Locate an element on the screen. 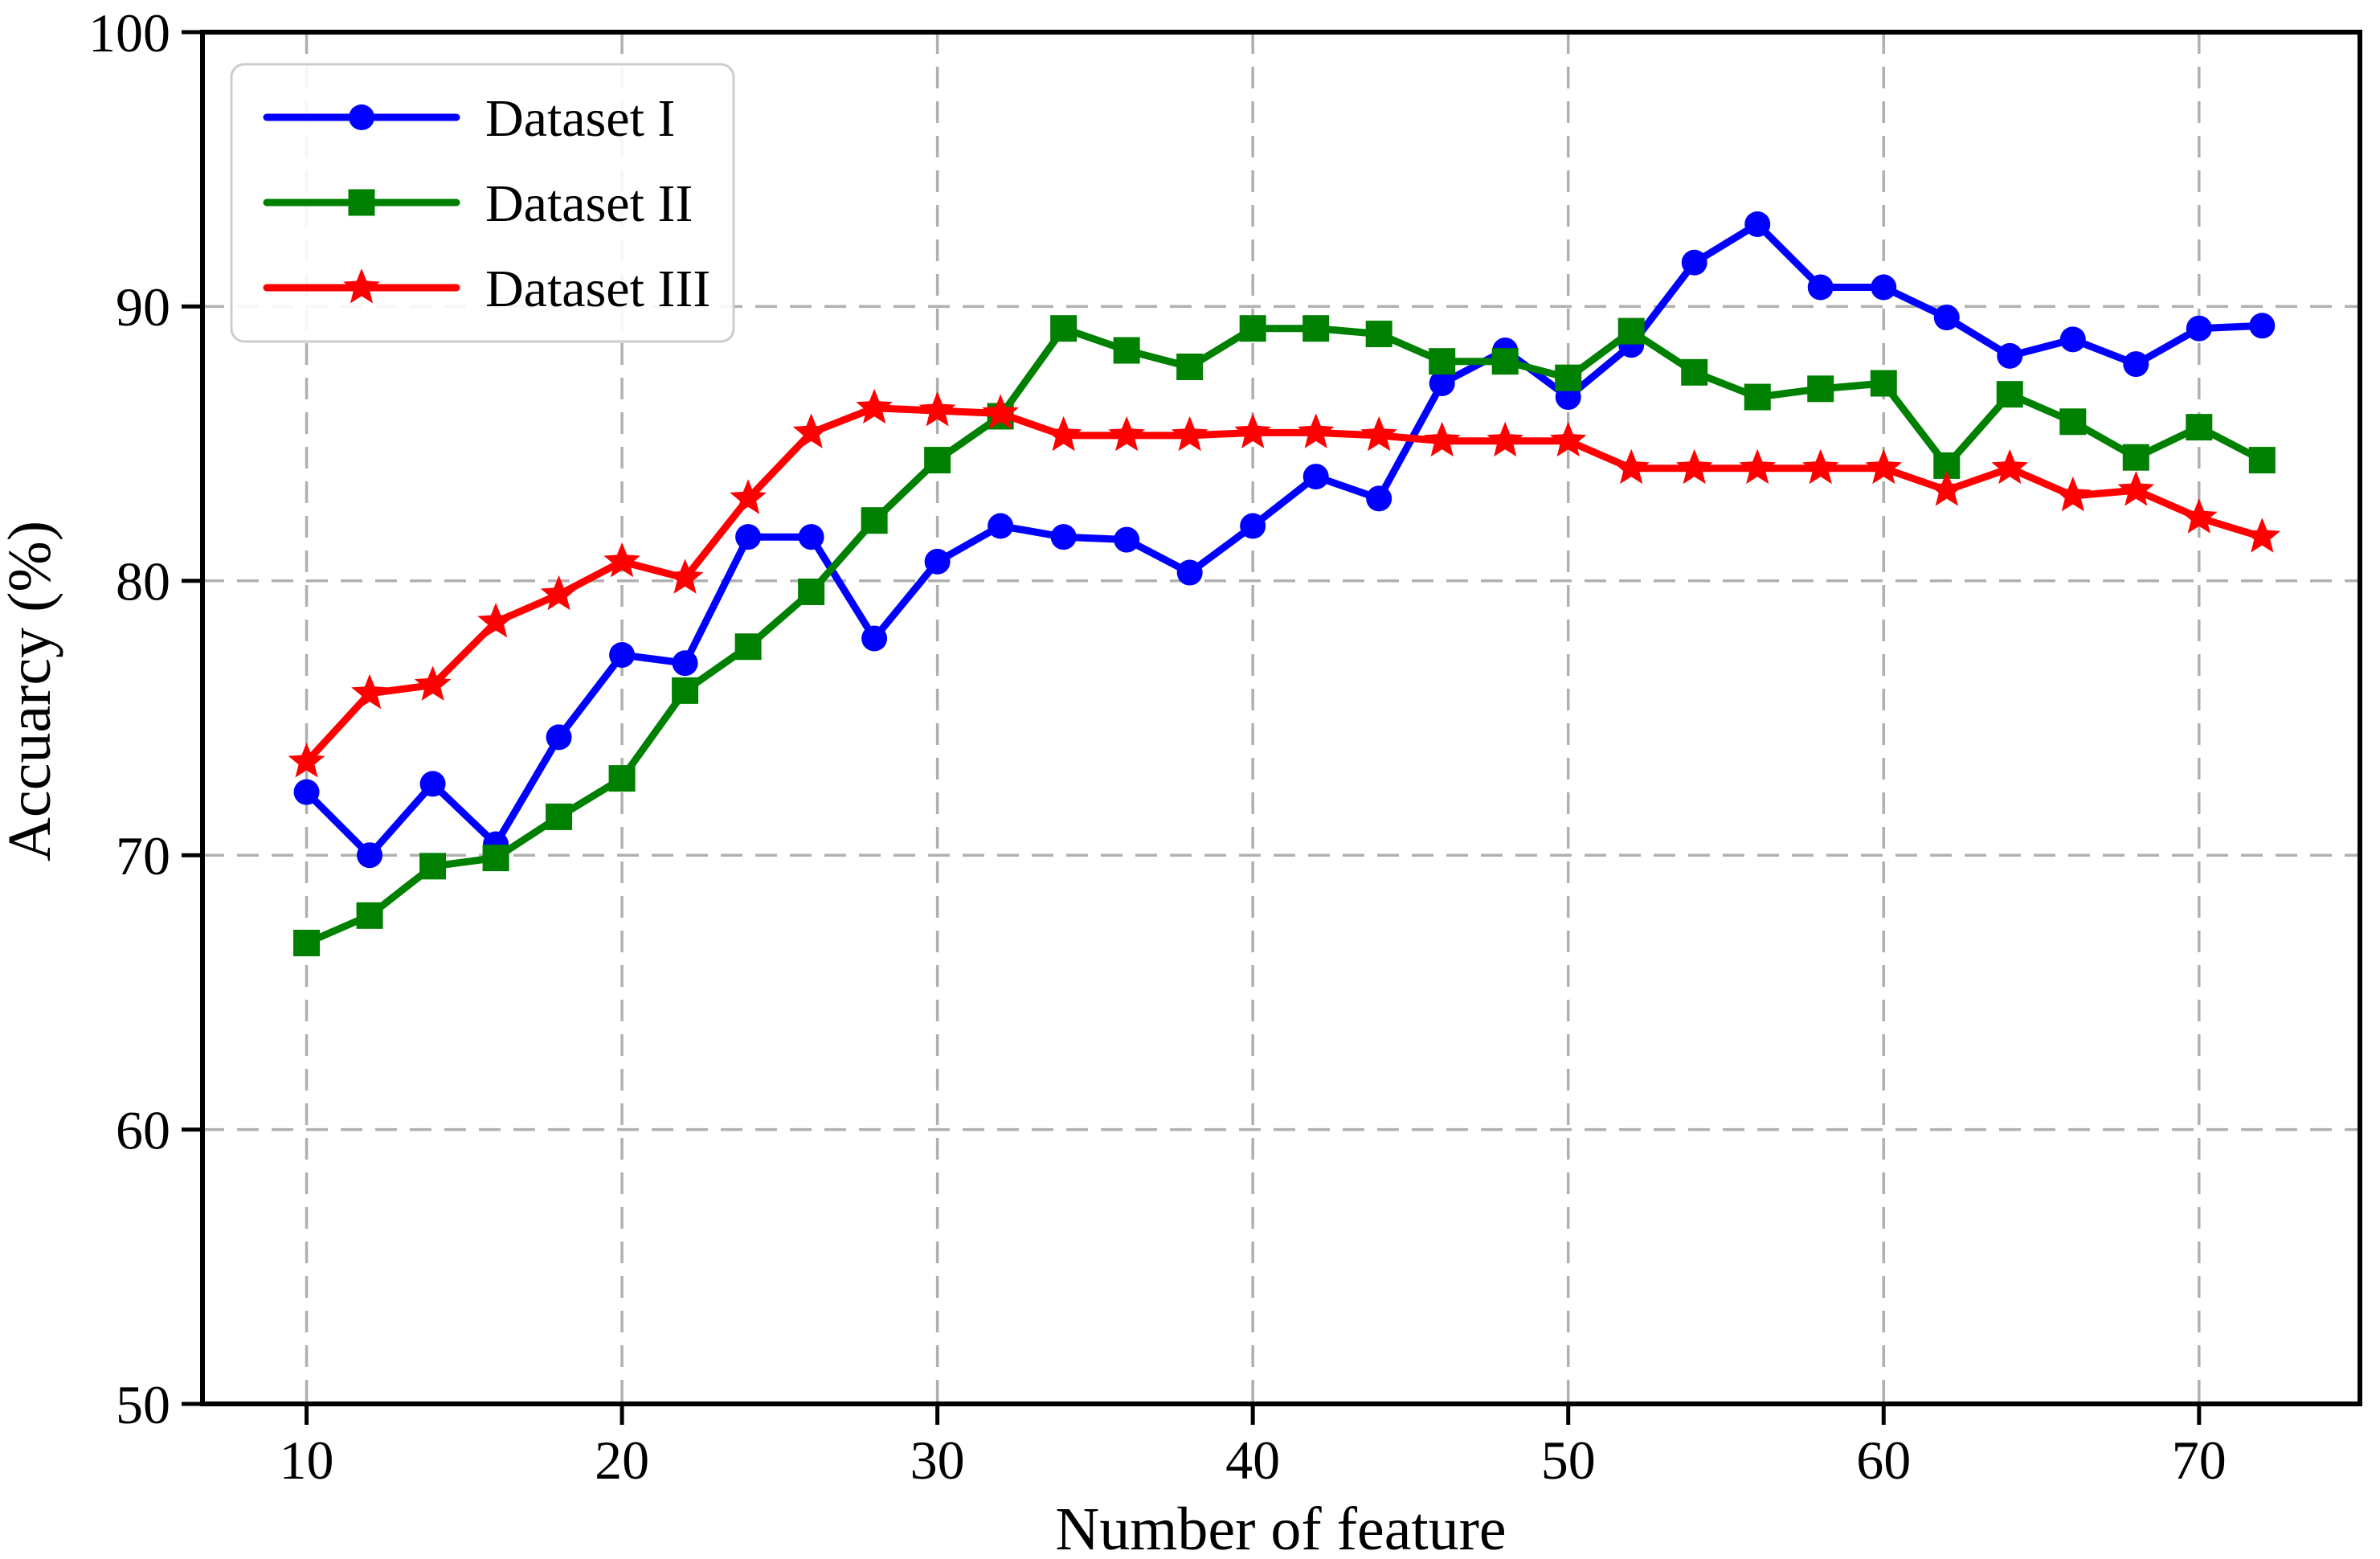 This screenshot has height=1559, width=2380. data-point-dataset-i-x20 is located at coordinates (622, 655).